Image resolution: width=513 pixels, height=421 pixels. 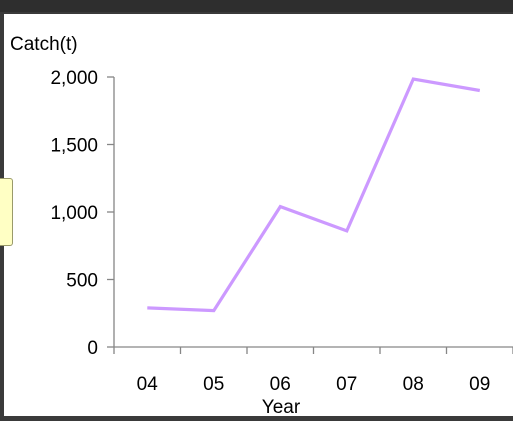 What do you see at coordinates (92, 348) in the screenshot?
I see `y-tick-label: 0` at bounding box center [92, 348].